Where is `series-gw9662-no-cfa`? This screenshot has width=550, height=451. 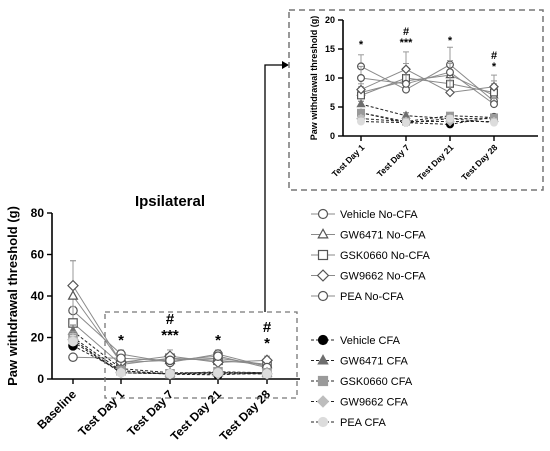
series-gw9662-no-cfa is located at coordinates (427, 74).